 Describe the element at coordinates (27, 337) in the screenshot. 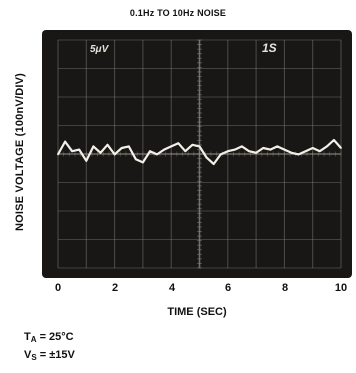

I see `ta-symbol: T` at that location.